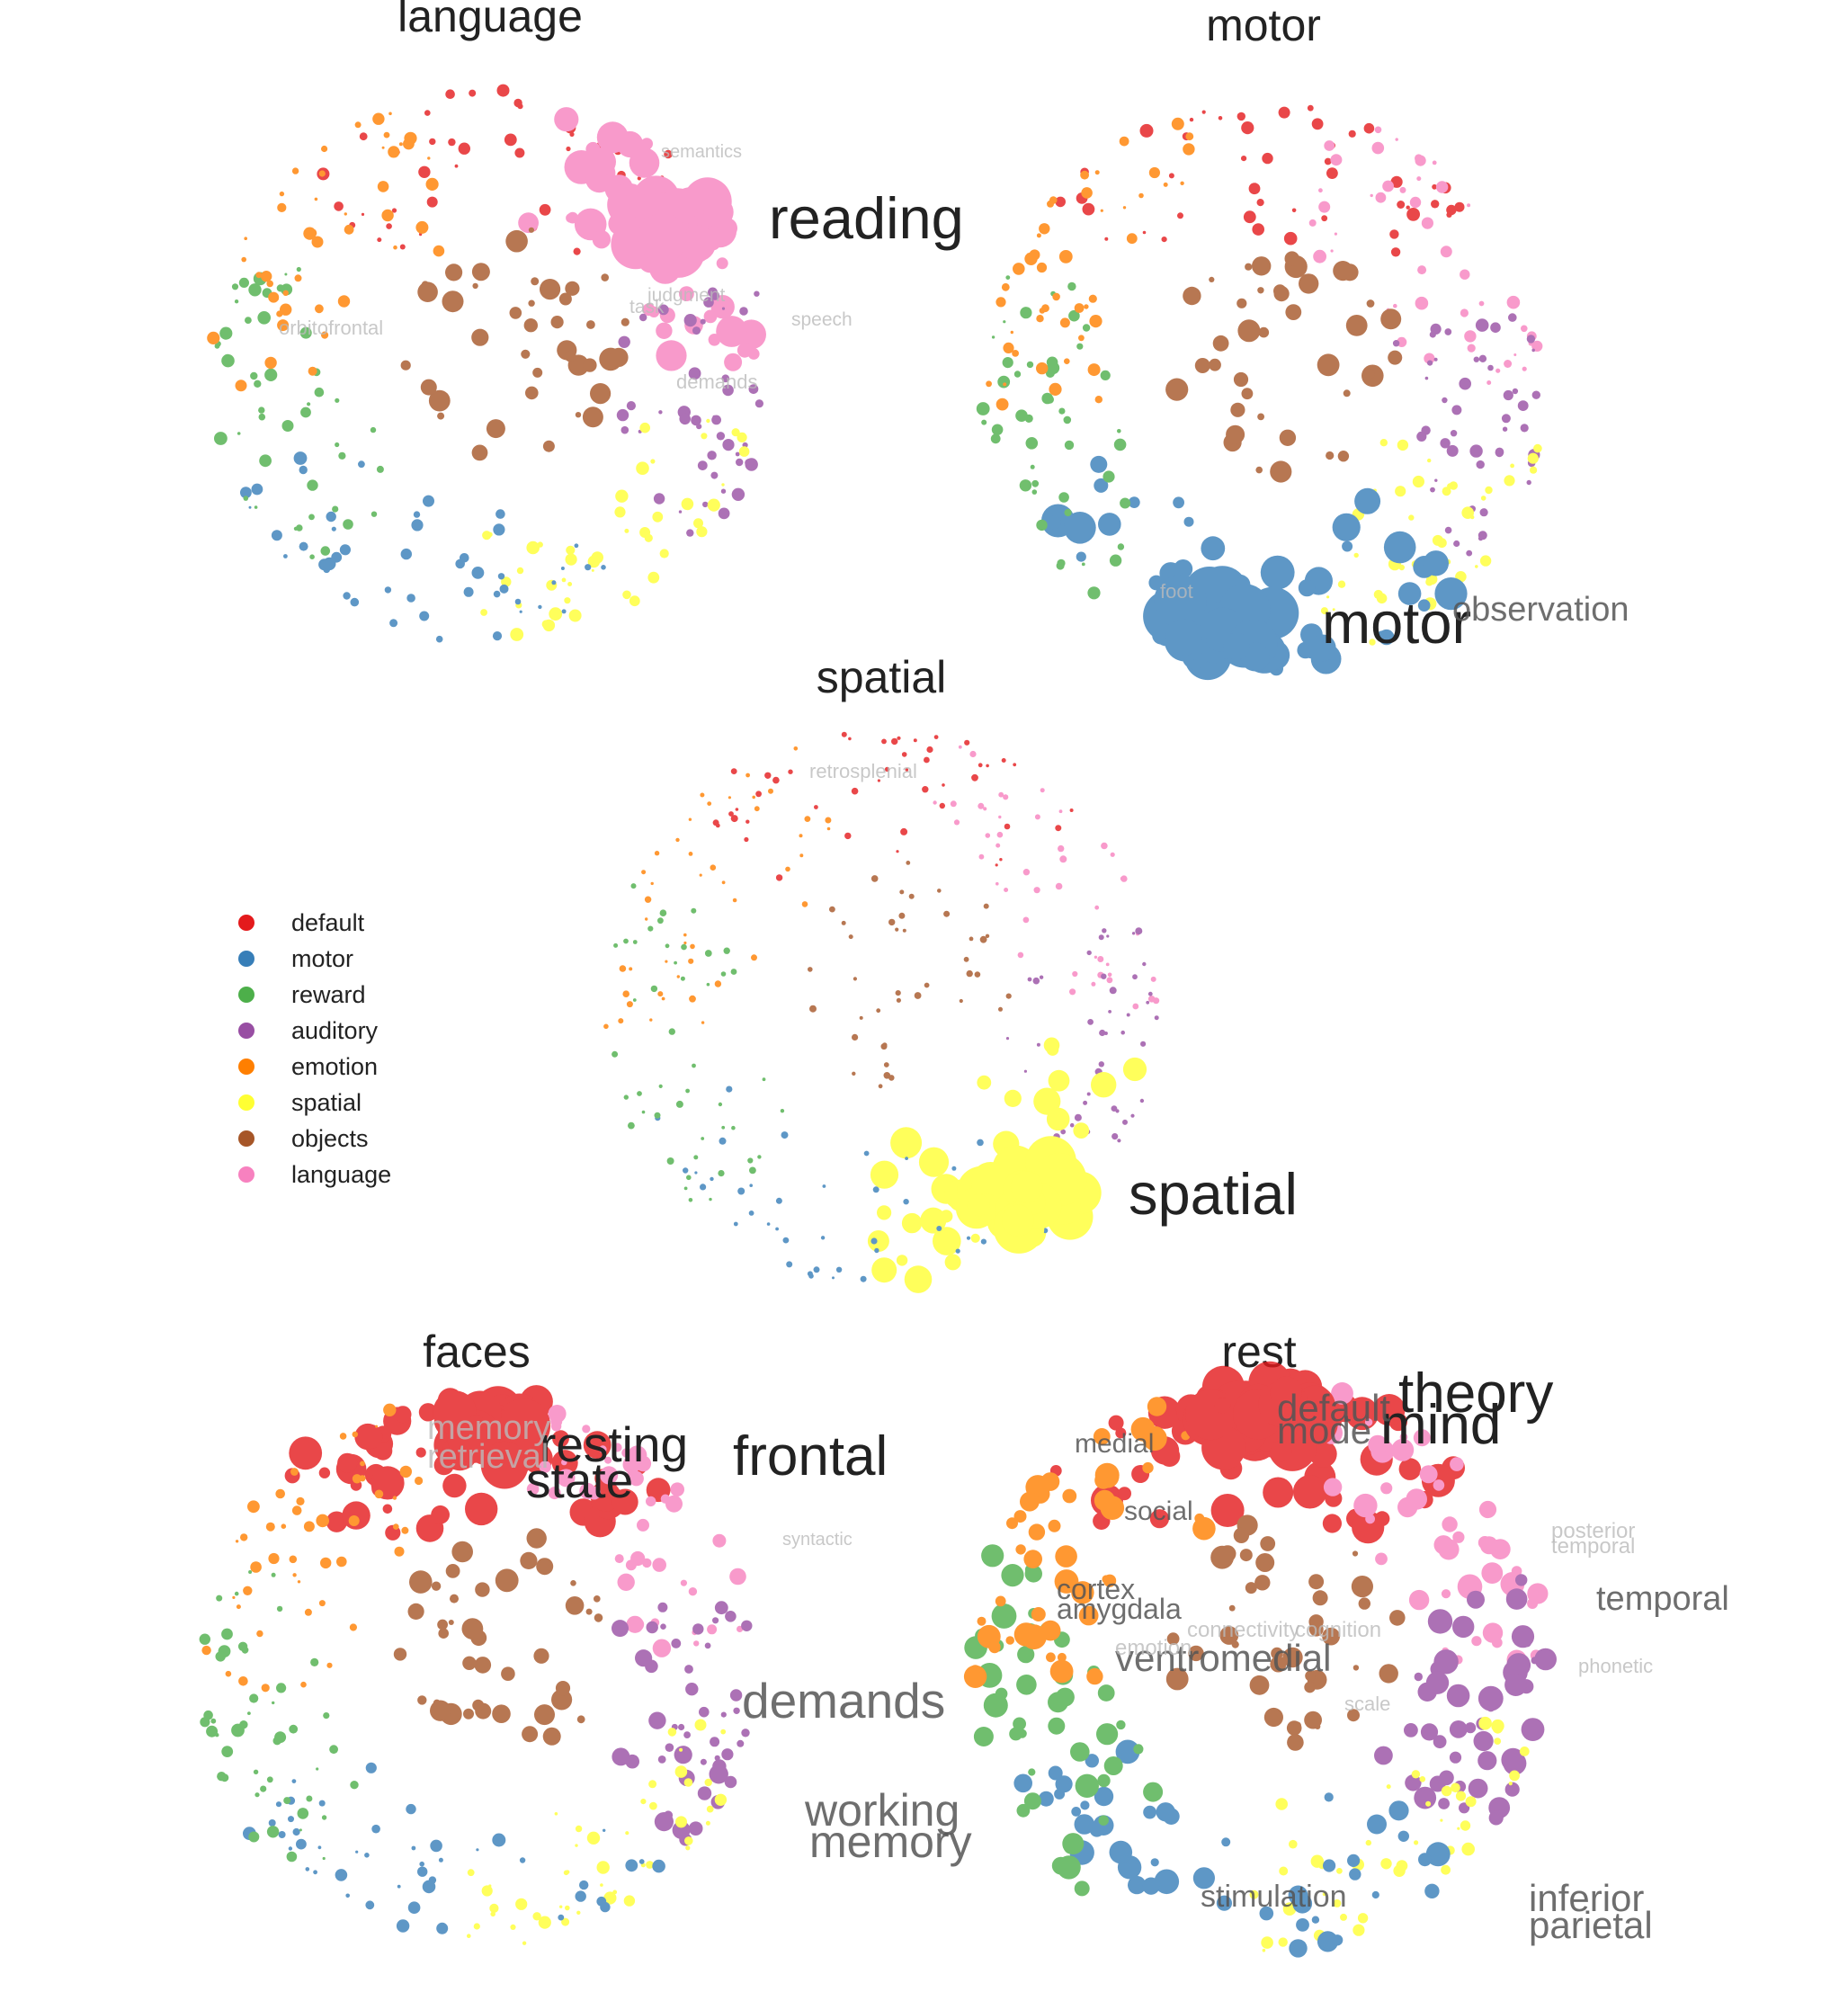  Describe the element at coordinates (647, 307) in the screenshot. I see `node-label: task` at that location.